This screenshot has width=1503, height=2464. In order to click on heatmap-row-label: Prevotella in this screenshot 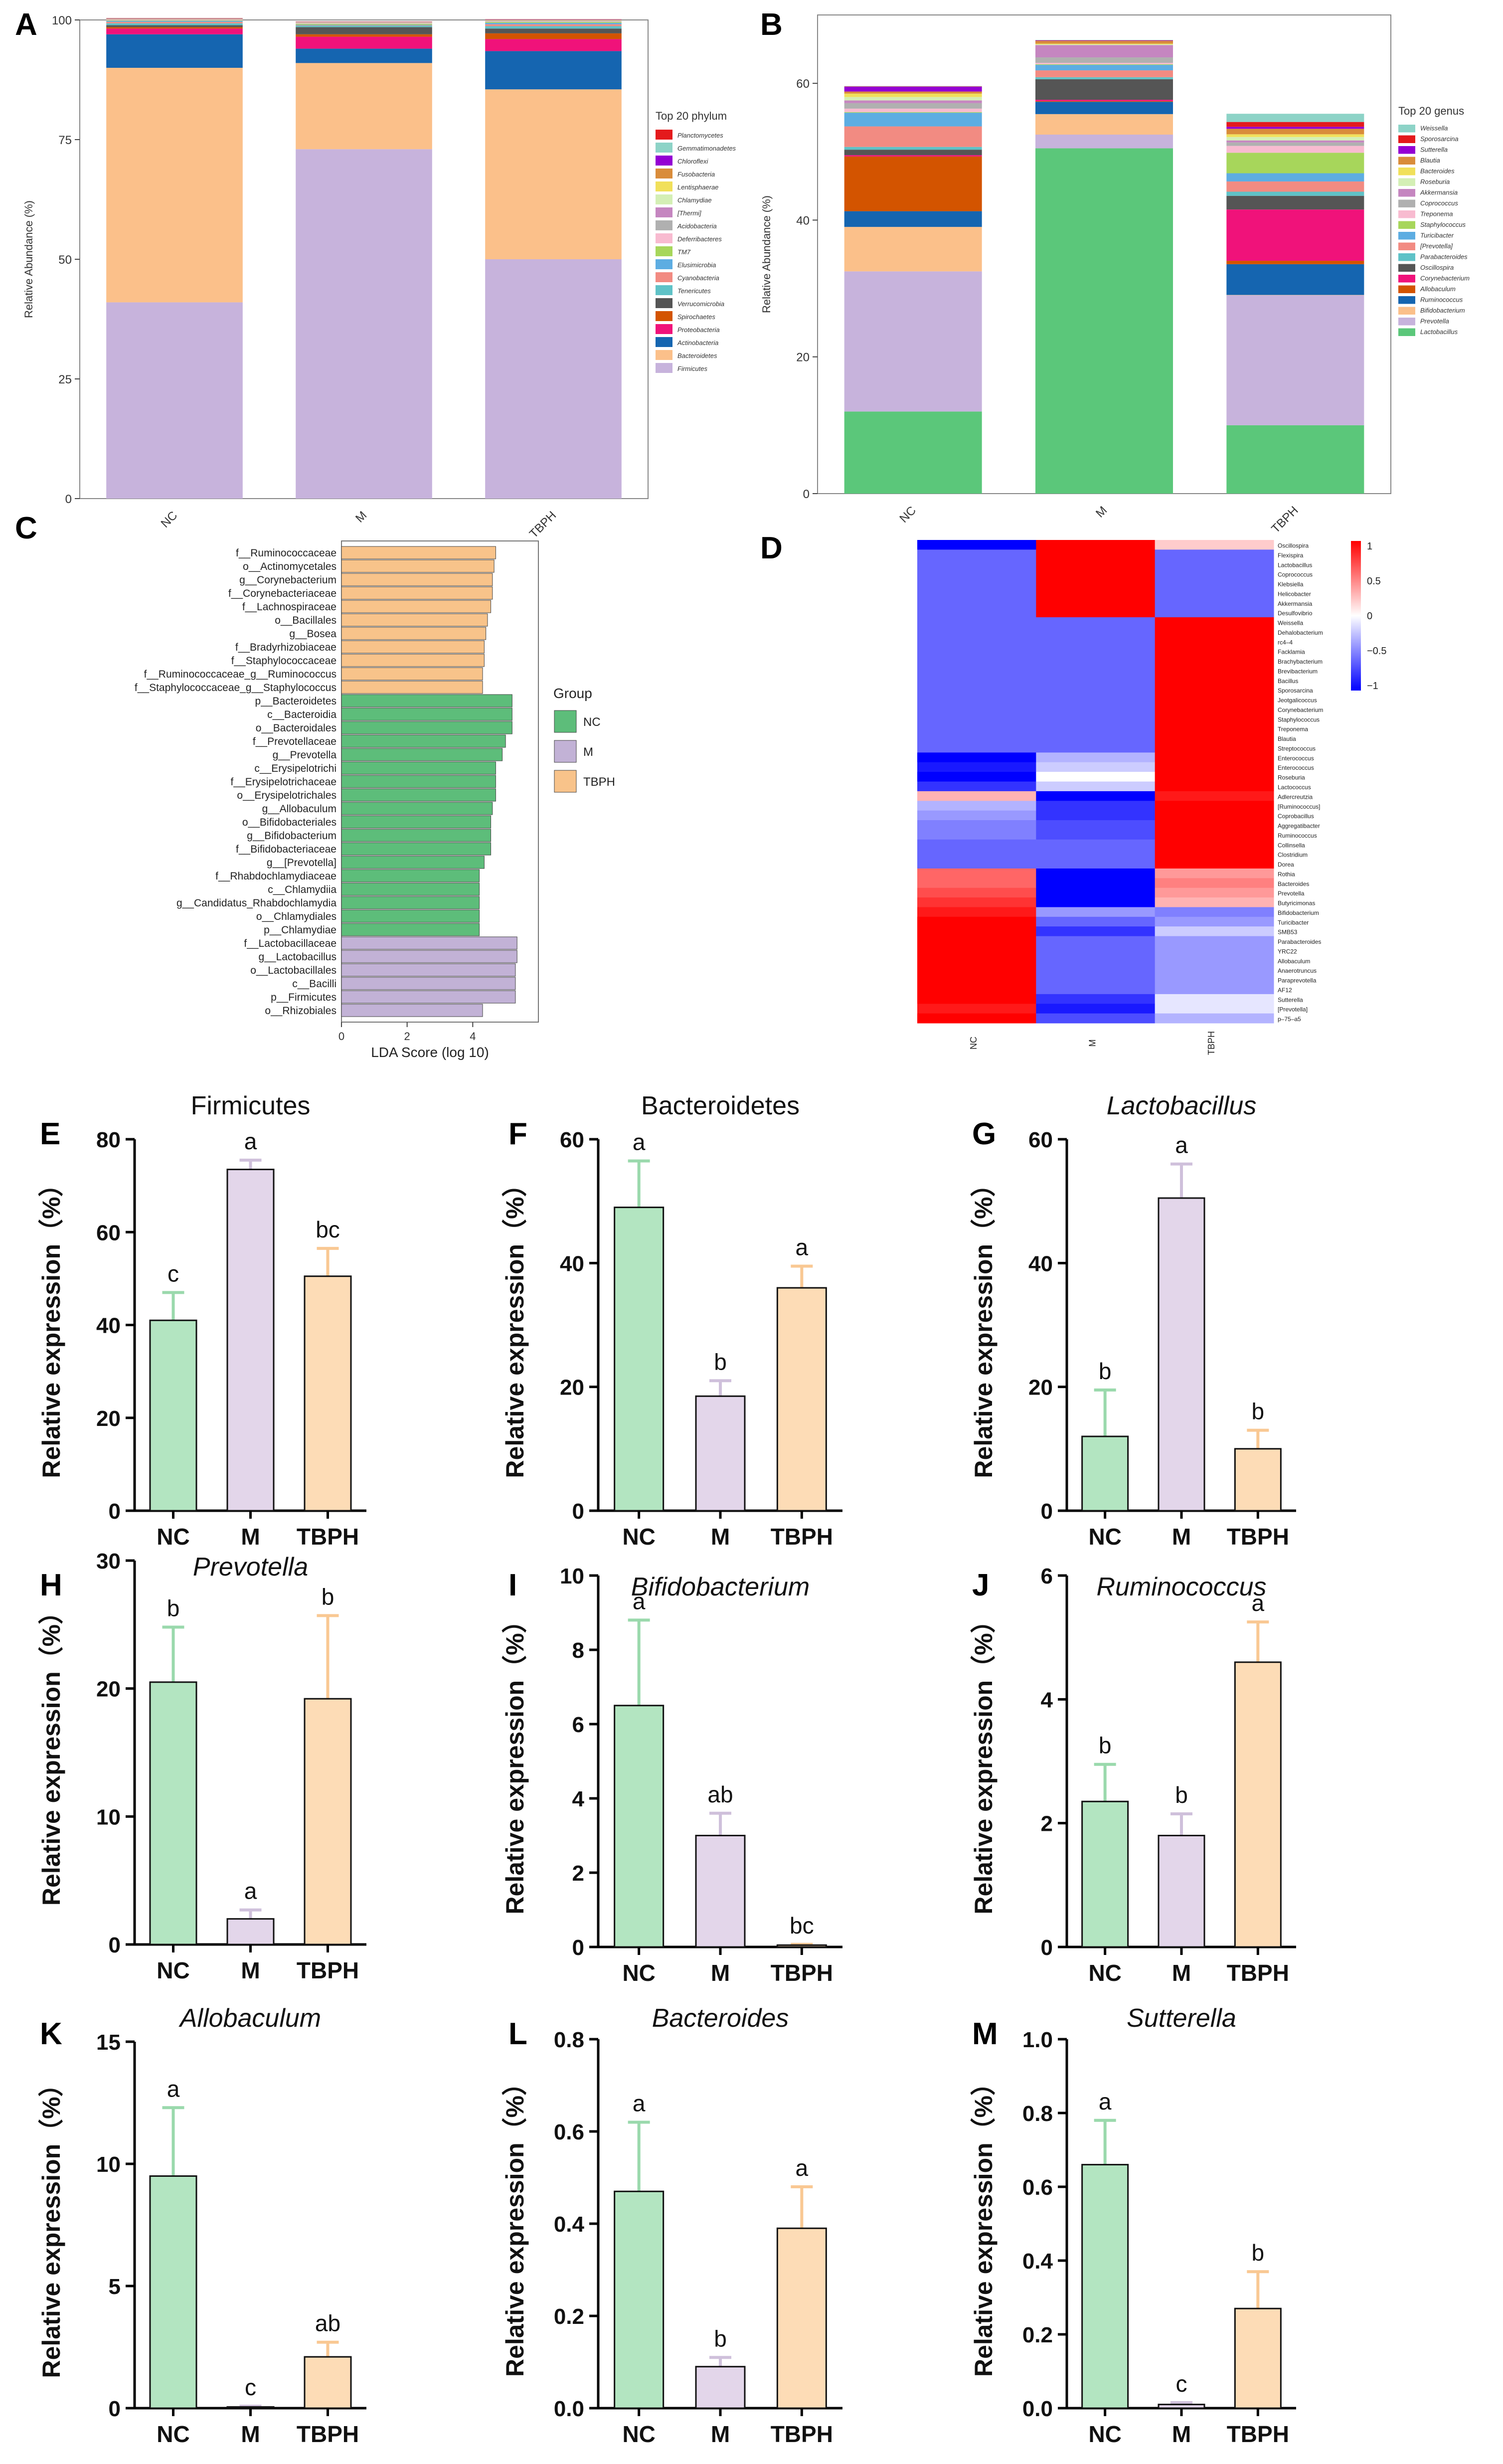, I will do `click(1291, 893)`.